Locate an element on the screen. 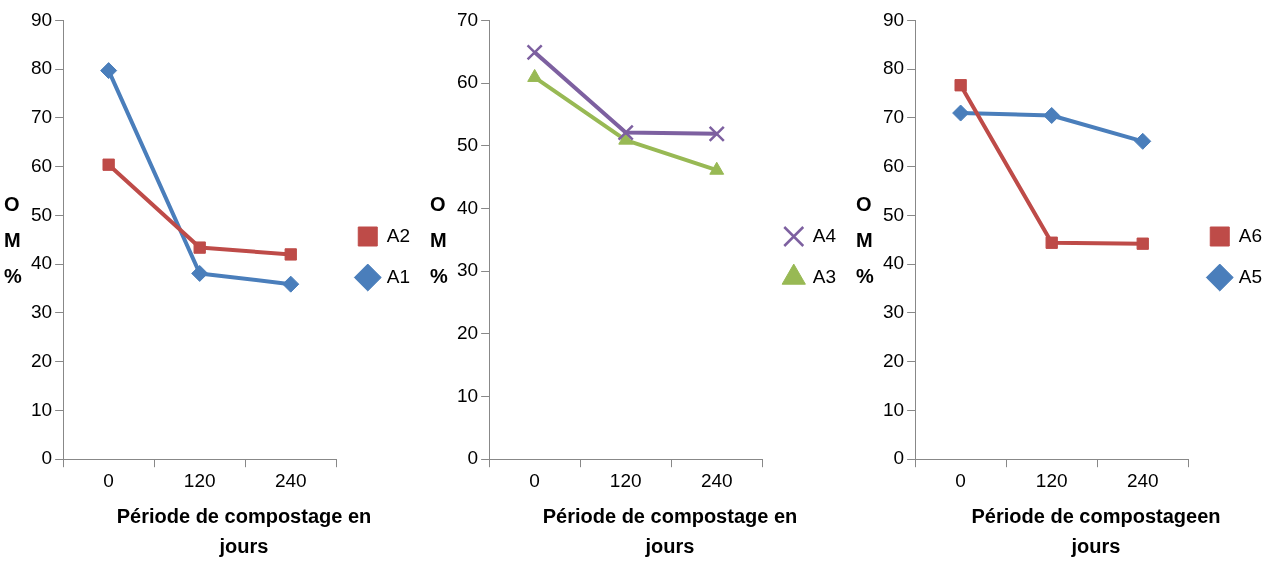 The image size is (1284, 563). legend-label: A2 is located at coordinates (398, 235).